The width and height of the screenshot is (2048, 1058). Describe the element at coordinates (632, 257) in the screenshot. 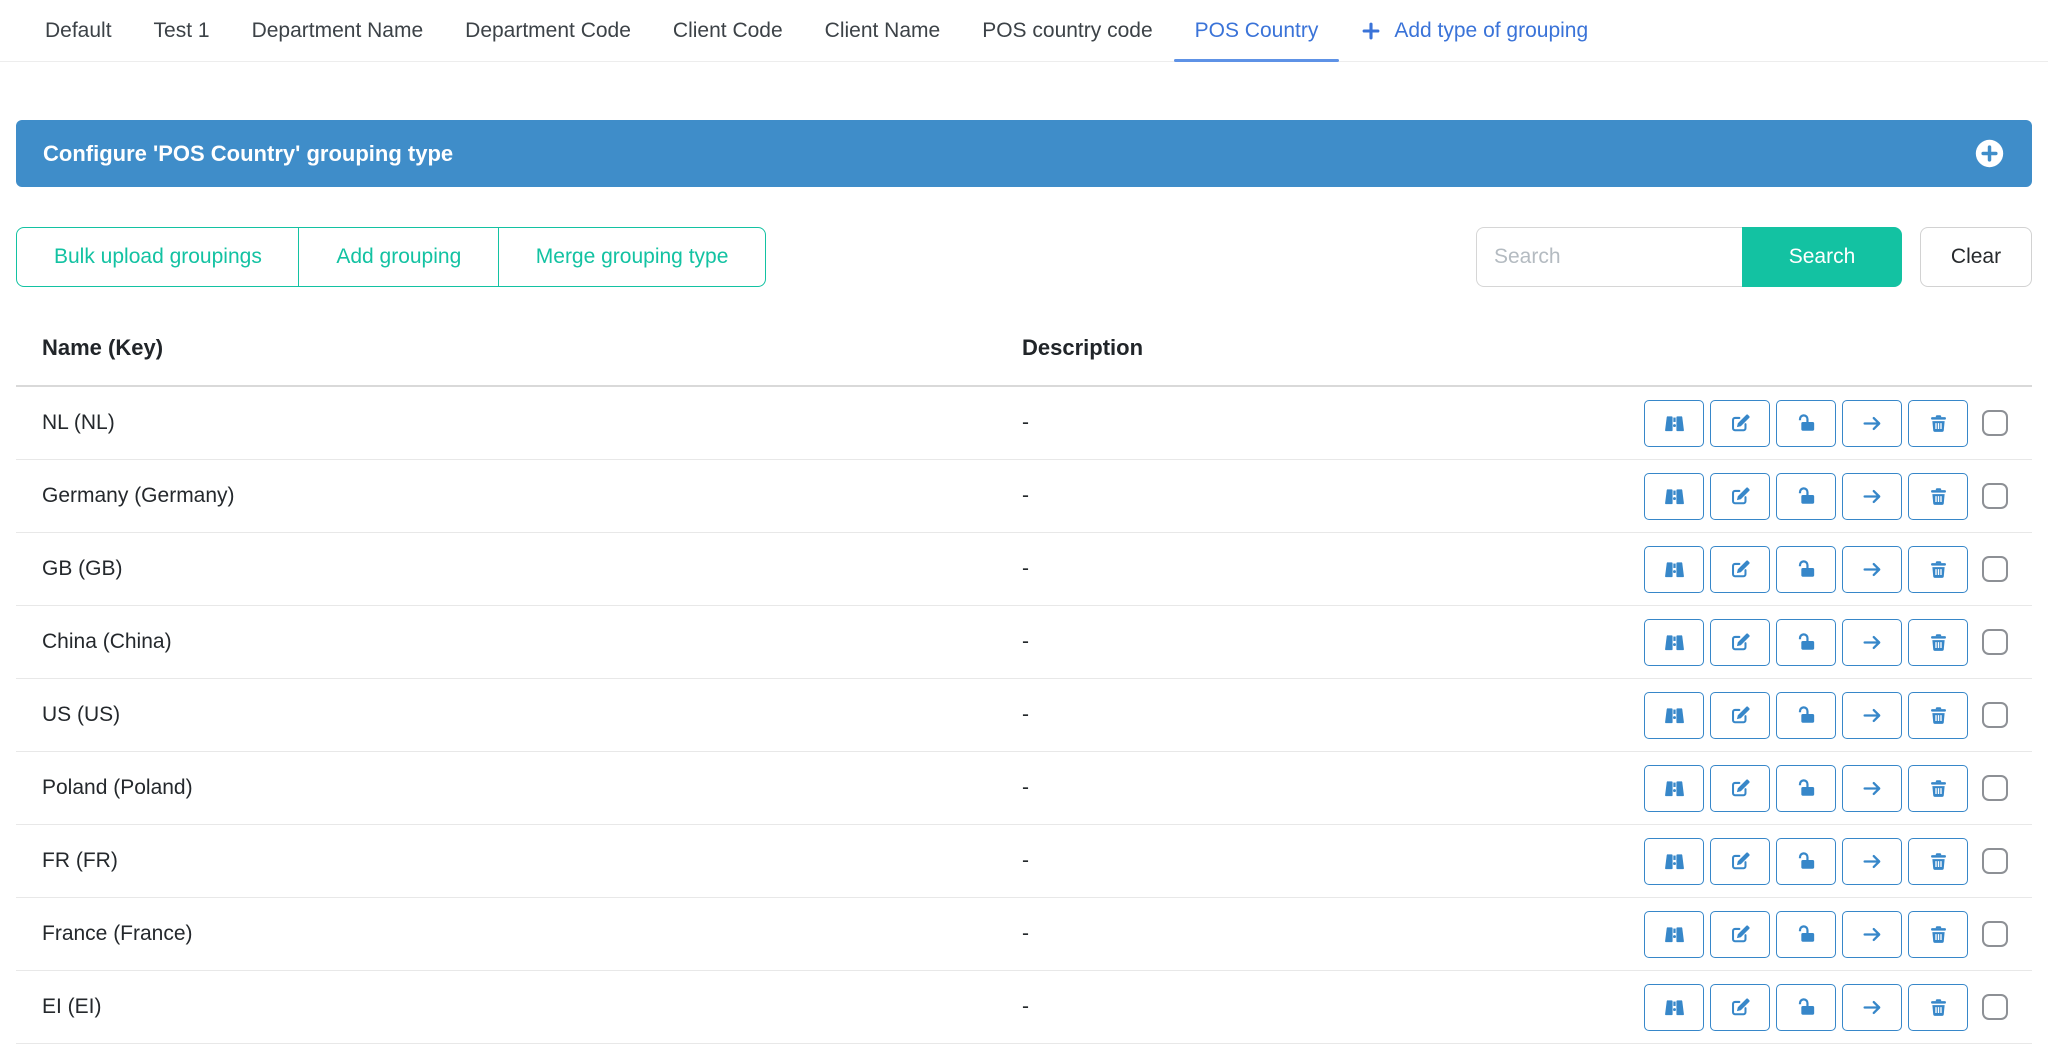

I see `merge-grouping-type-button: Merge grouping type` at that location.